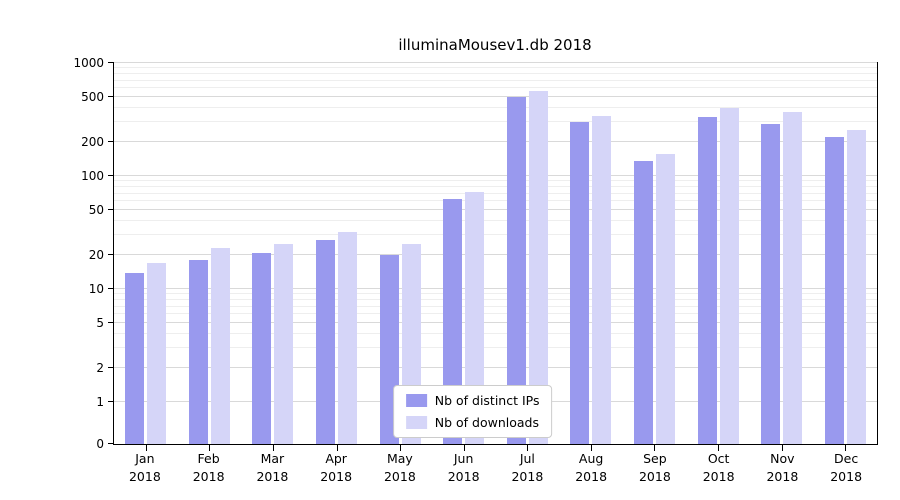 The width and height of the screenshot is (900, 500). I want to click on x-tick-label-month: Jan, so click(145, 458).